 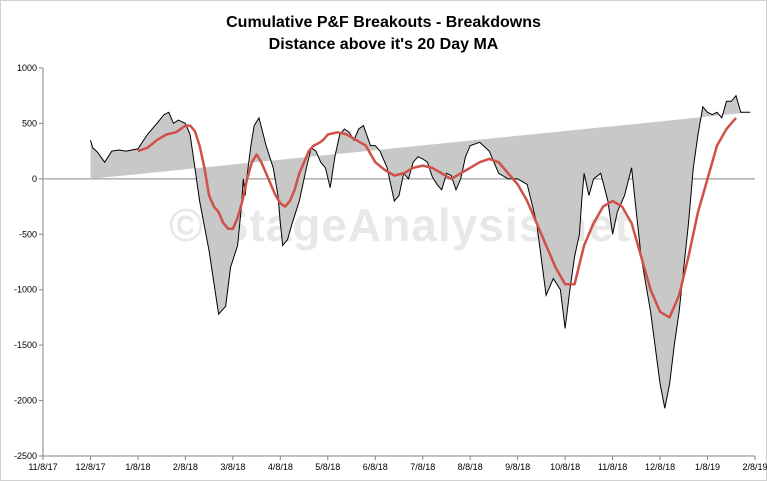 What do you see at coordinates (25, 401) in the screenshot?
I see `y-tick-label: -2000` at bounding box center [25, 401].